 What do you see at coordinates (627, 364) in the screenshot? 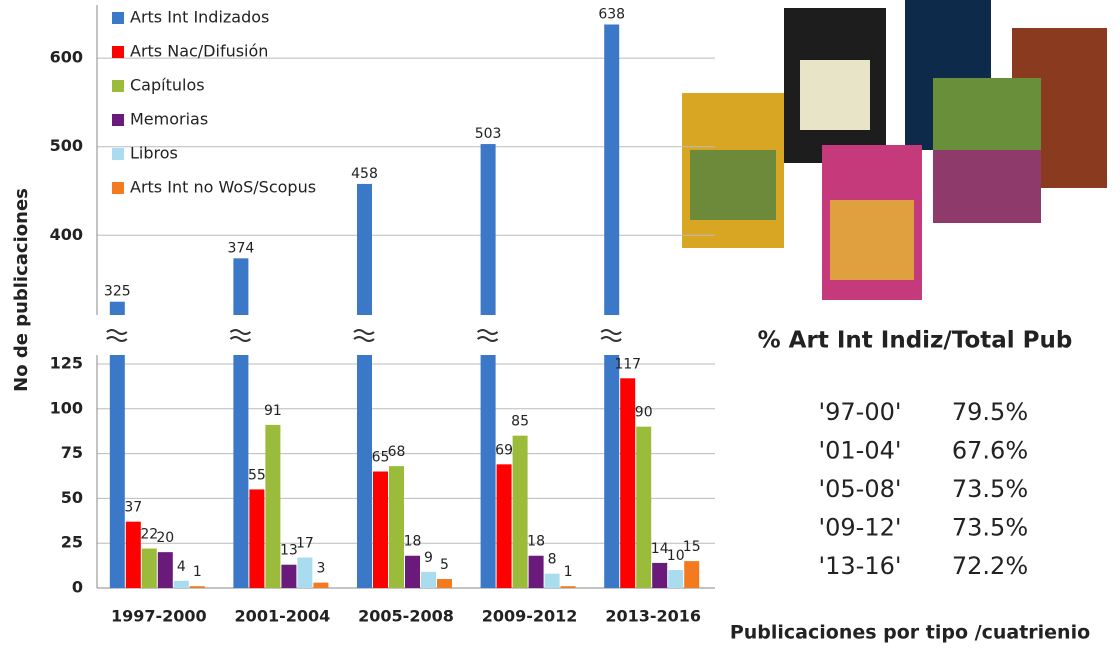
I see `value-label: 117` at bounding box center [627, 364].